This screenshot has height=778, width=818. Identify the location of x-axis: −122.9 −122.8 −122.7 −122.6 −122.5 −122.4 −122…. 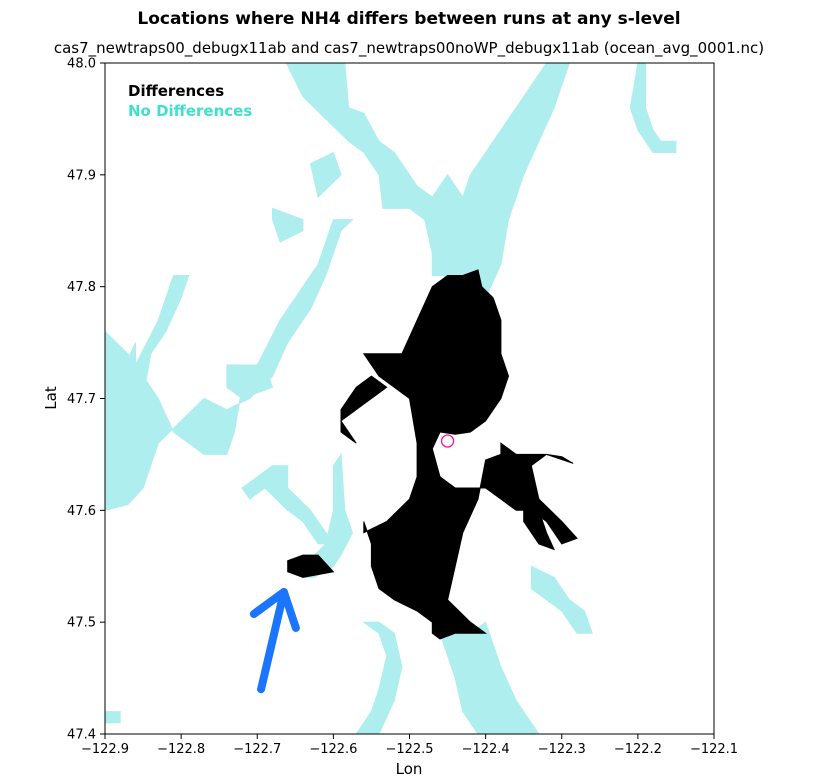
(409, 745).